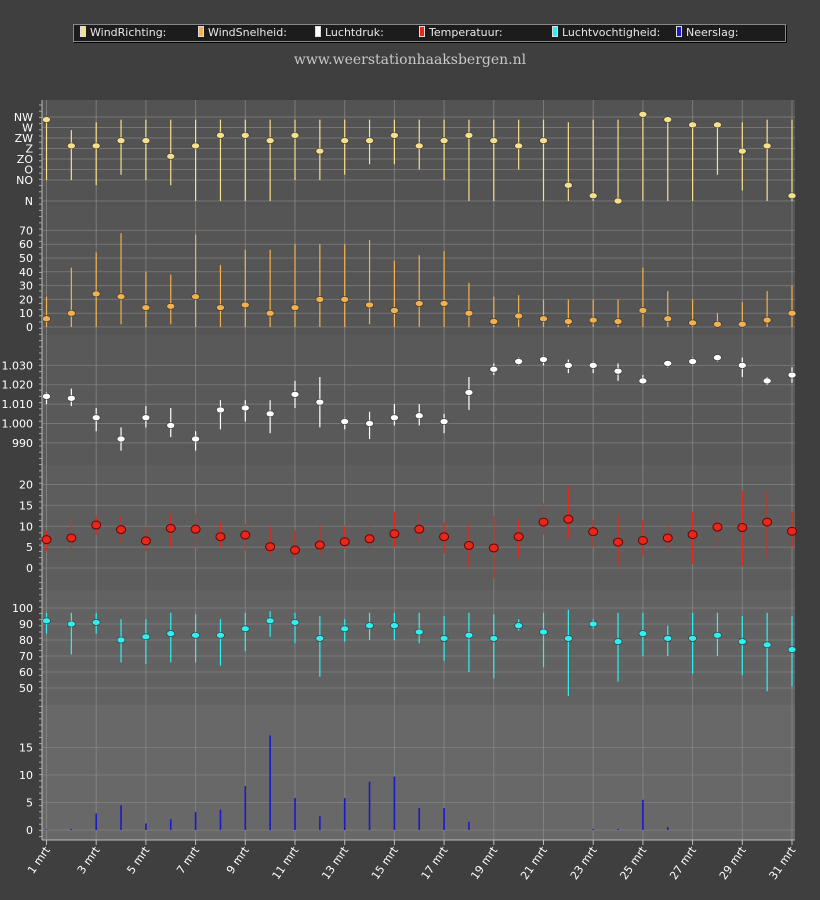  I want to click on x-tick-label: 19 mrt, so click(484, 863).